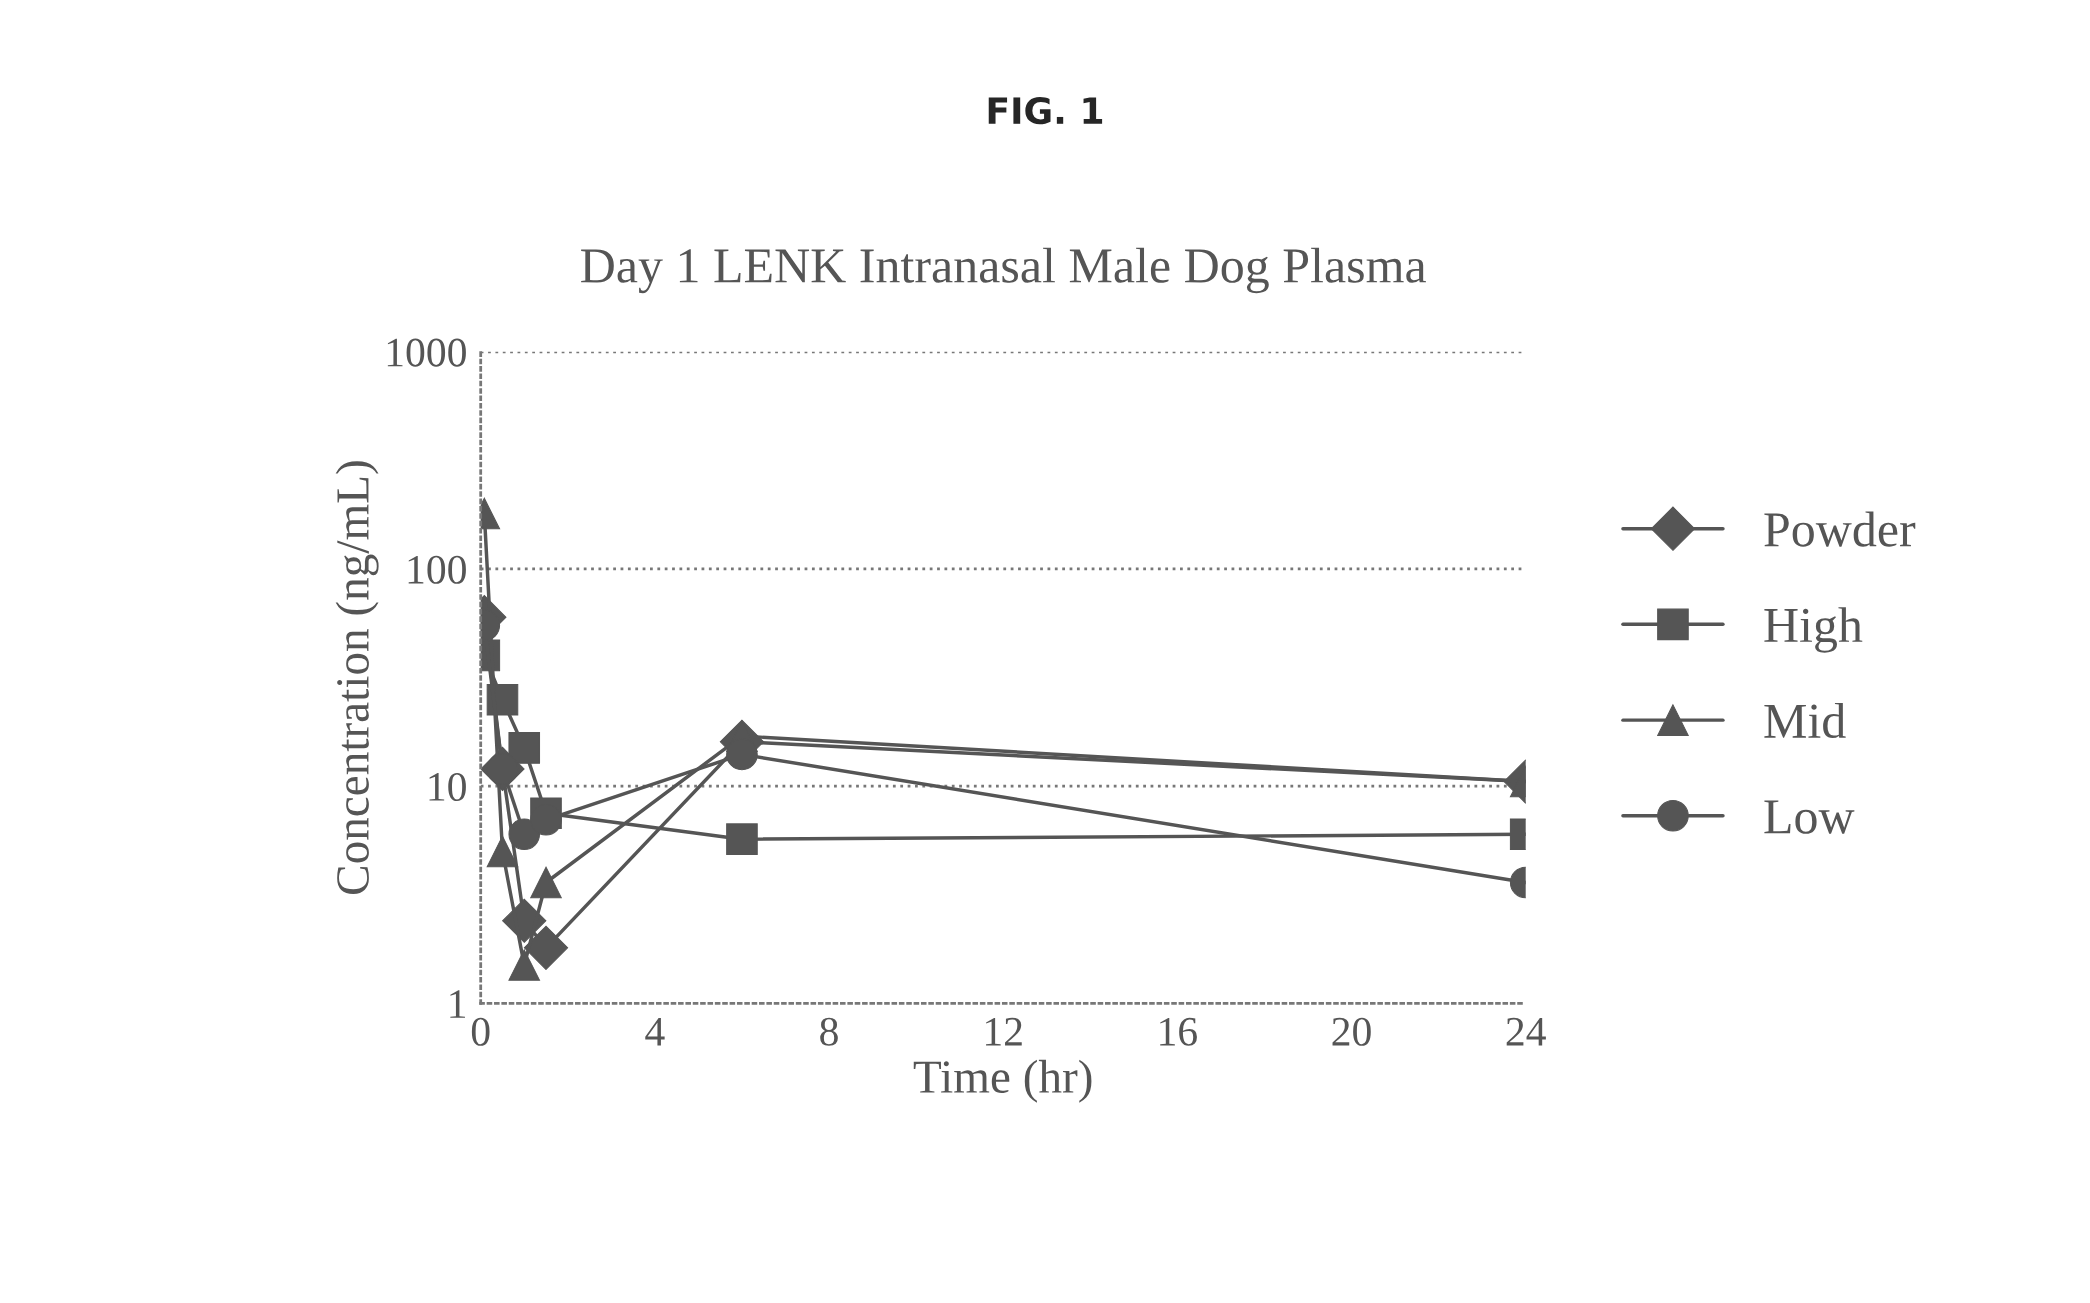  Describe the element at coordinates (1045, 110) in the screenshot. I see `chart-subtitle: FIG. 1` at that location.